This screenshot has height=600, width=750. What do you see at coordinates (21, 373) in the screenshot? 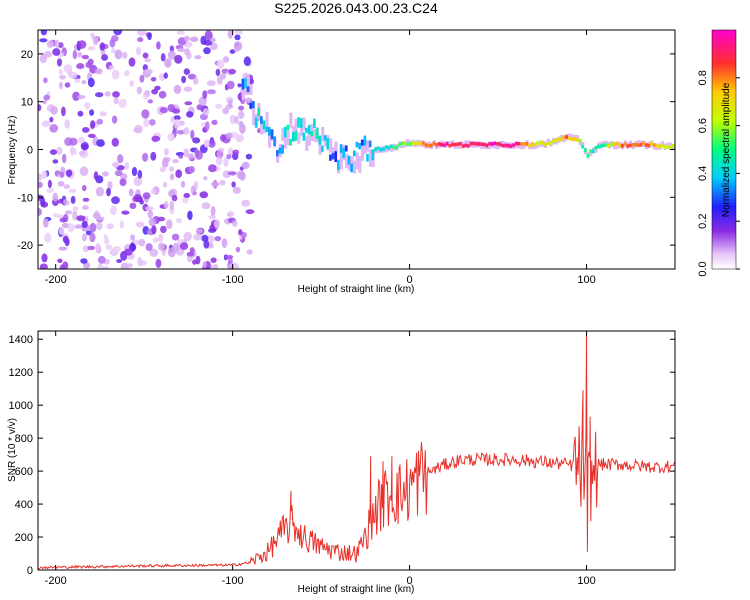
I see `snr-y-tick-label: 1200` at bounding box center [21, 373].